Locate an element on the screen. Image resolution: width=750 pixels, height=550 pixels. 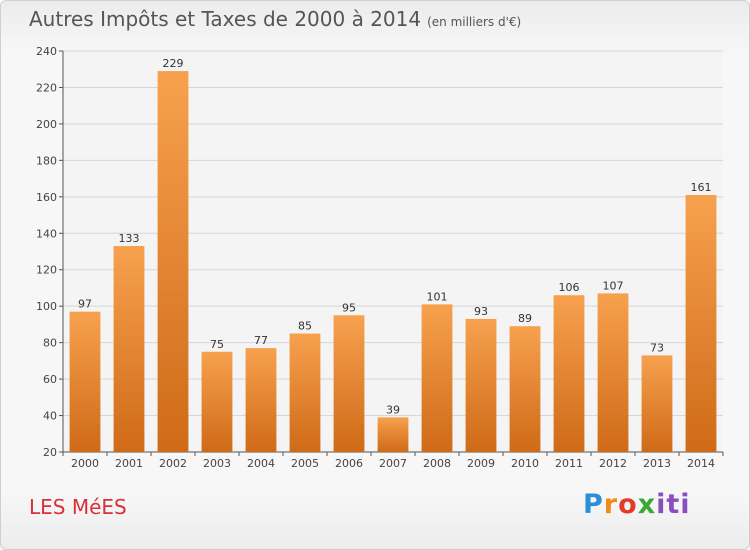
bar-2003 is located at coordinates (217, 401).